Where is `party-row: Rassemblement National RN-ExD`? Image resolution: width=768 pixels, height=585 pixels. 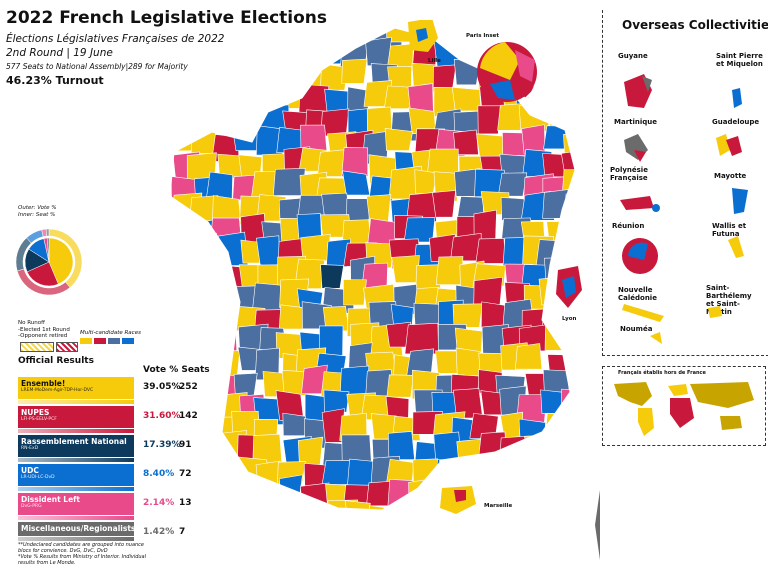
party-row: Rassemblement National RN-ExD is located at coordinates (76, 446).